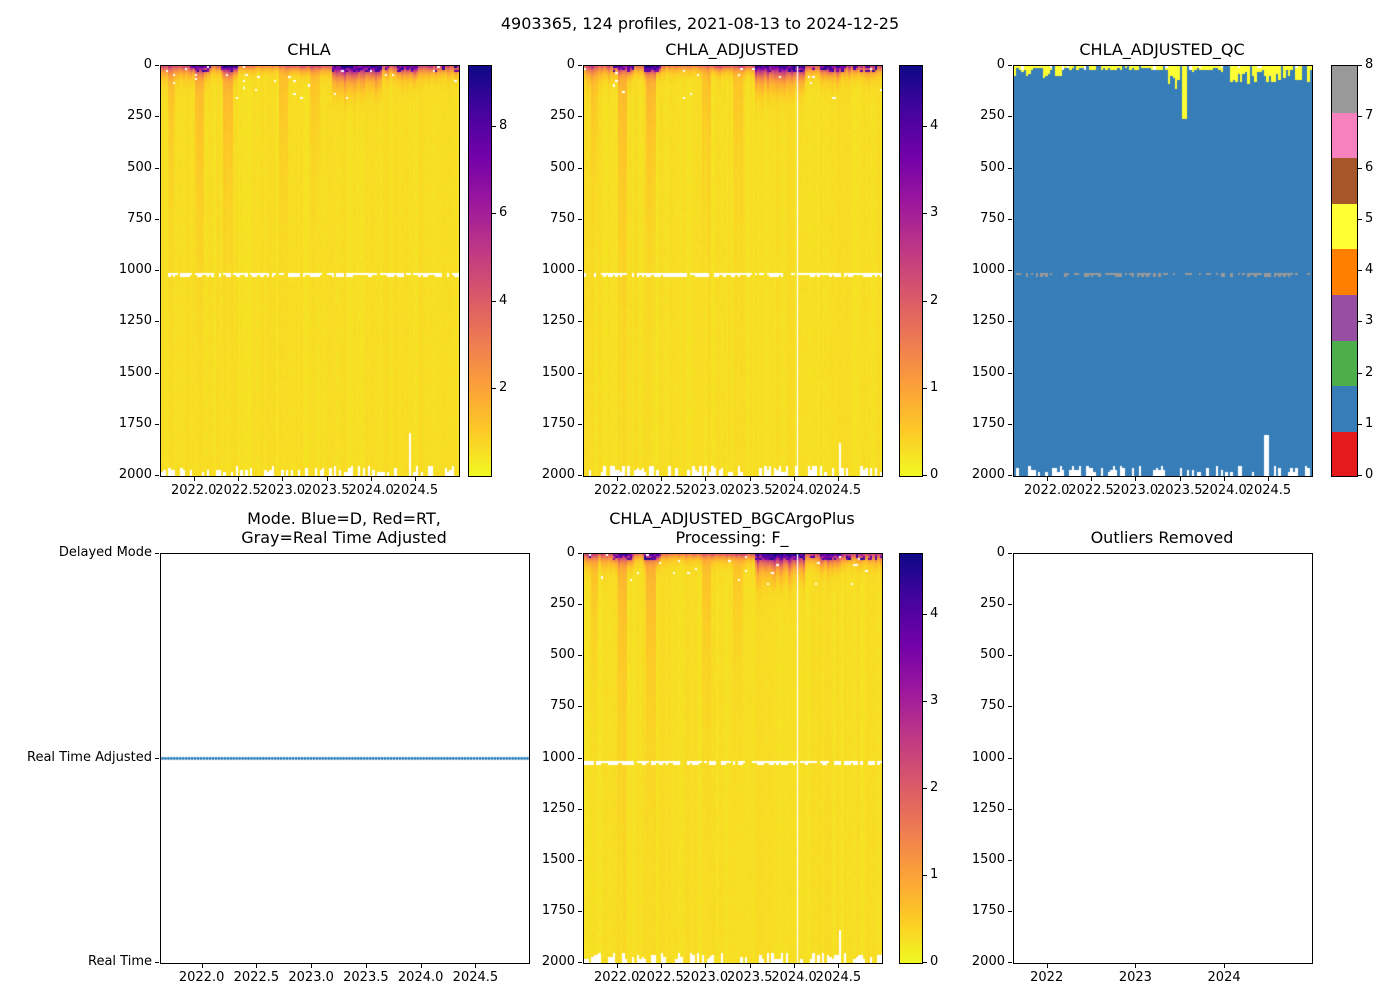 Image resolution: width=1400 pixels, height=1000 pixels. What do you see at coordinates (934, 961) in the screenshot?
I see `colorbar-tick-label: 0` at bounding box center [934, 961].